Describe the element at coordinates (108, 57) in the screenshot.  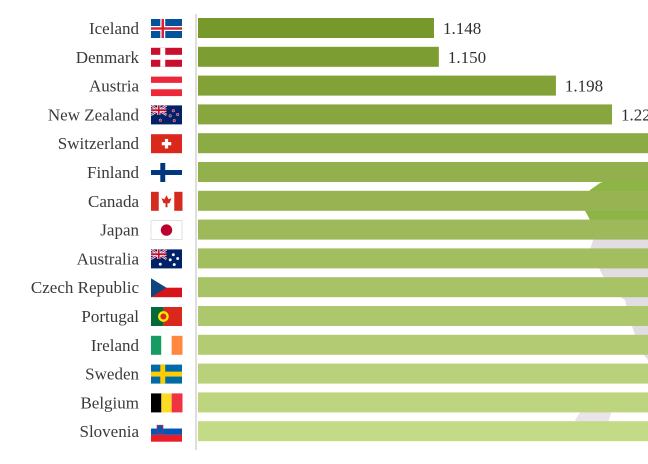
I see `country-label: Denmark` at that location.